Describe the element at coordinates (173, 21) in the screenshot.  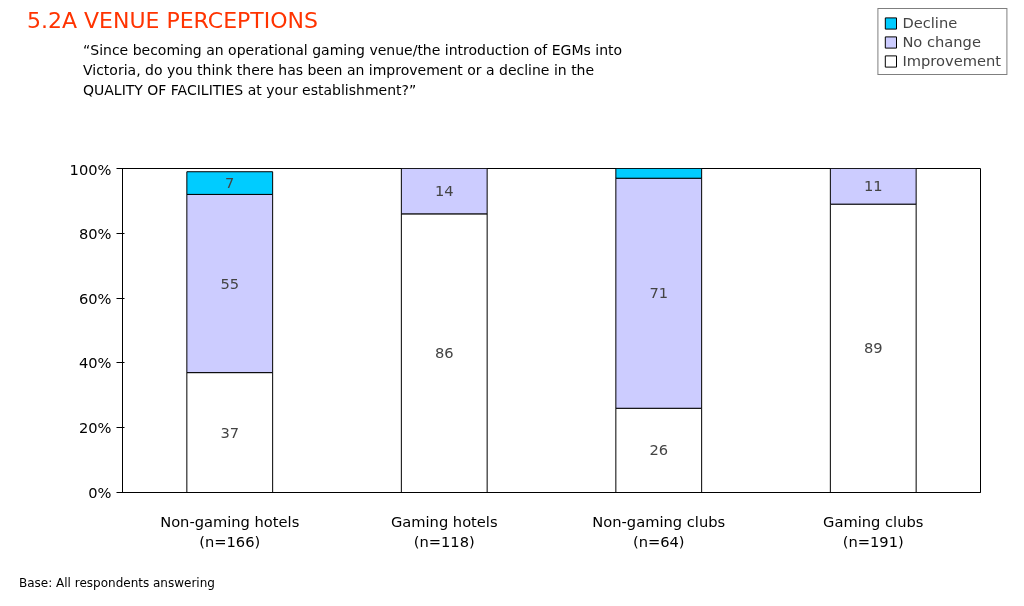
I see `chart-title: 5.2A VENUE PERCEPTIONS` at that location.